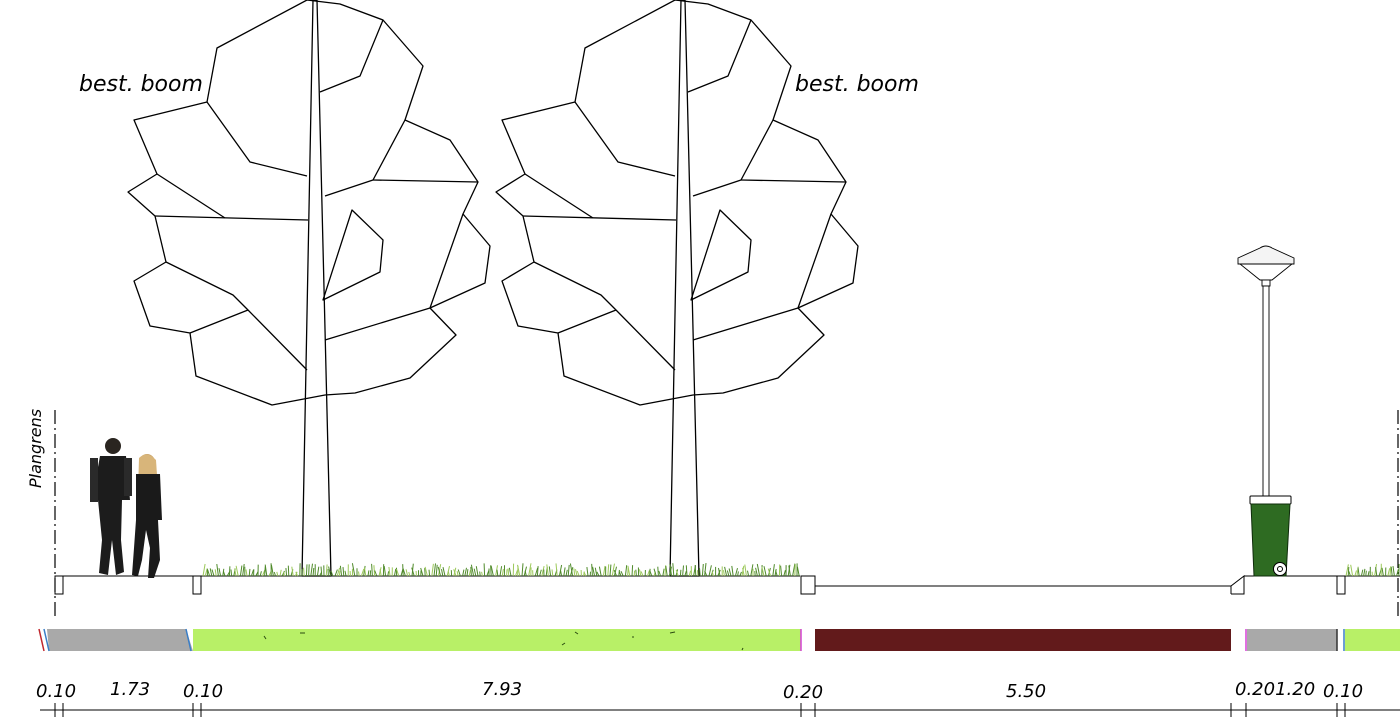 This screenshot has width=1400, height=720. What do you see at coordinates (35, 448) in the screenshot?
I see `plangrens-label: Plangrens` at bounding box center [35, 448].